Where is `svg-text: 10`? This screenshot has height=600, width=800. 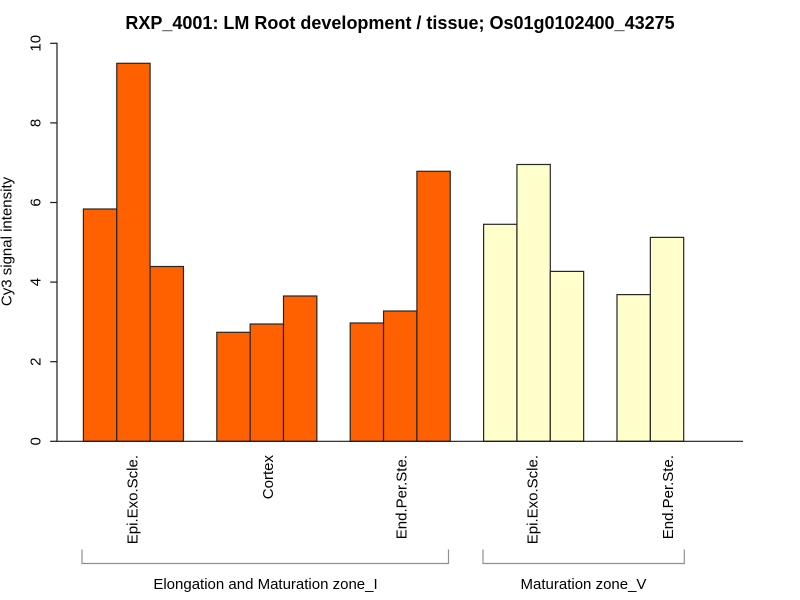 svg-text: 10 is located at coordinates (36, 43).